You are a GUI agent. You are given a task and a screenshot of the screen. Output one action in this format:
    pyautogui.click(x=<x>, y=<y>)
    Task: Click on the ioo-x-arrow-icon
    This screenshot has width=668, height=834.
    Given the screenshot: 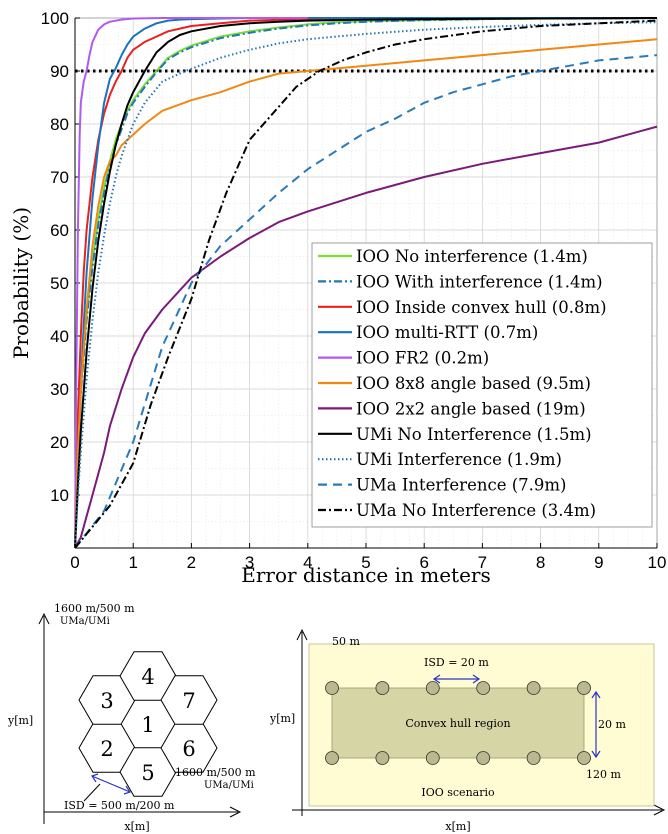 What is the action you would take?
    pyautogui.click(x=659, y=810)
    